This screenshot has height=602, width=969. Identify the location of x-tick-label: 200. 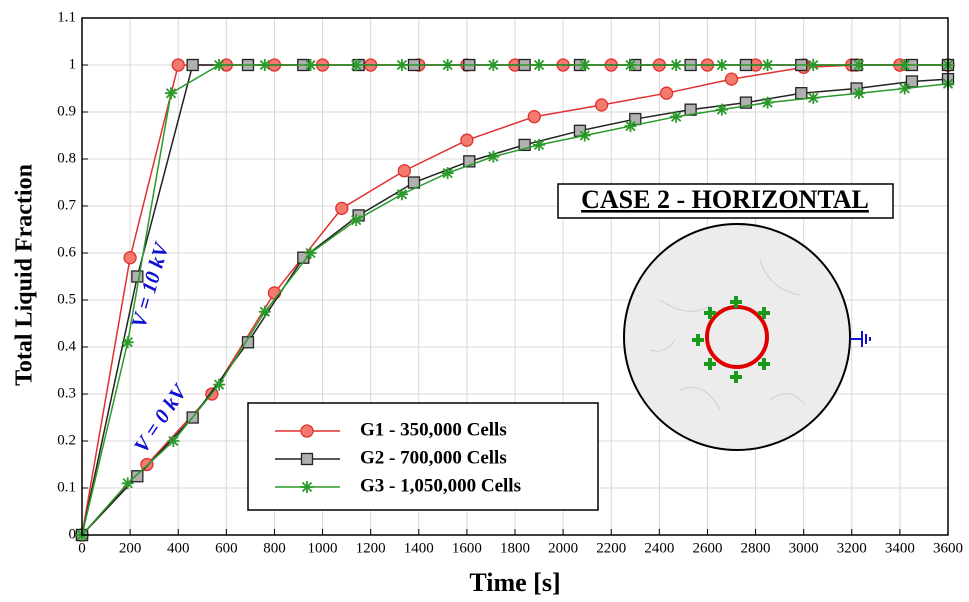
(130, 548).